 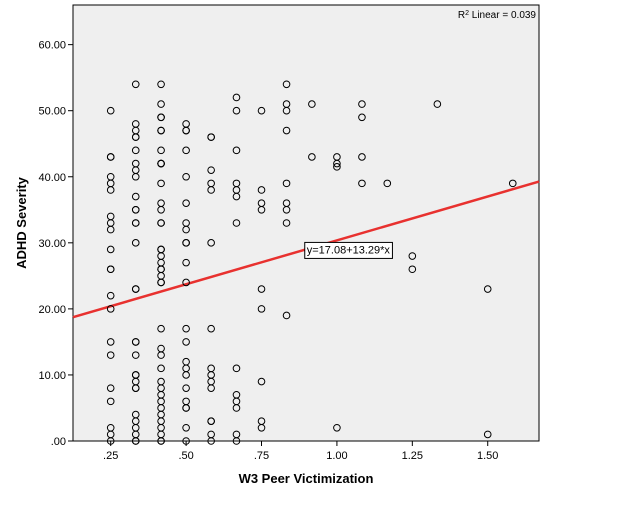 I want to click on x-tick-label: .50, so click(x=185, y=456).